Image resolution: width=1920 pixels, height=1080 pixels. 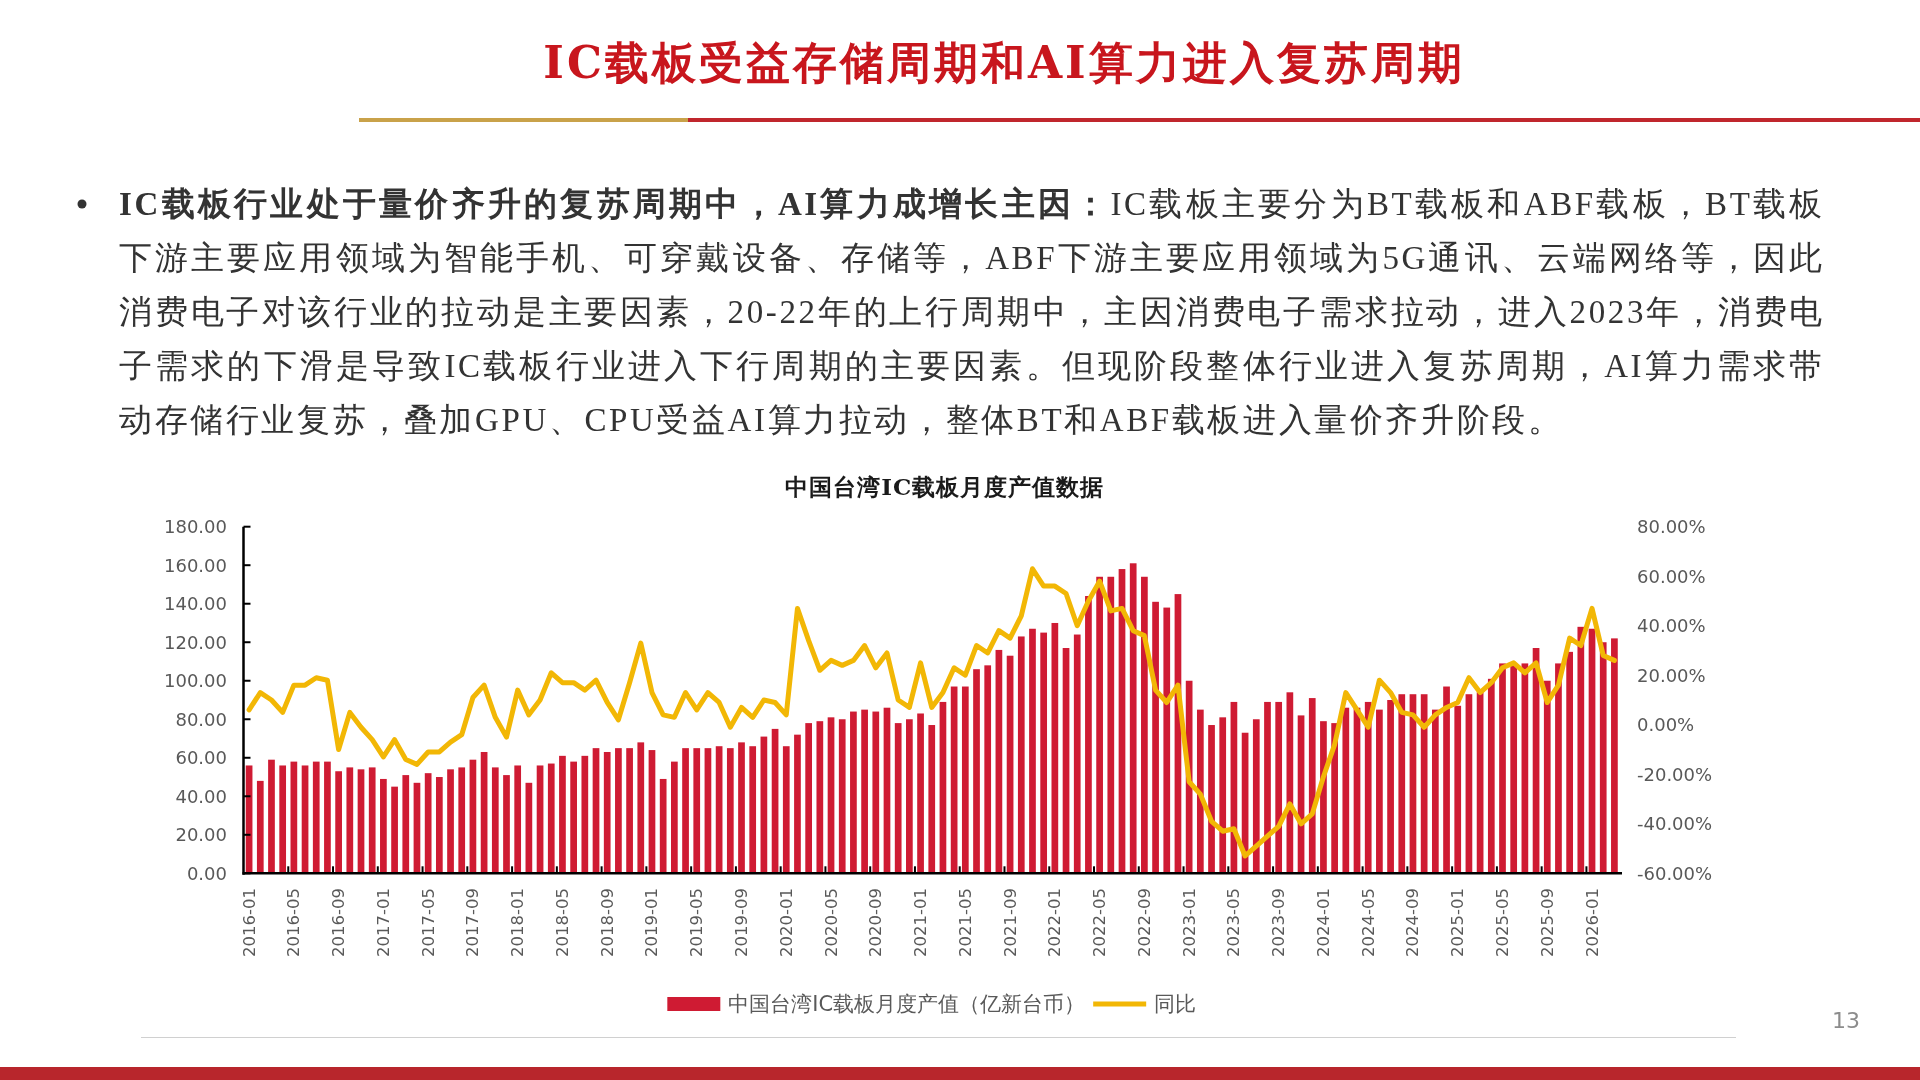 I want to click on x-tick-label: 2016-05, so click(x=294, y=922).